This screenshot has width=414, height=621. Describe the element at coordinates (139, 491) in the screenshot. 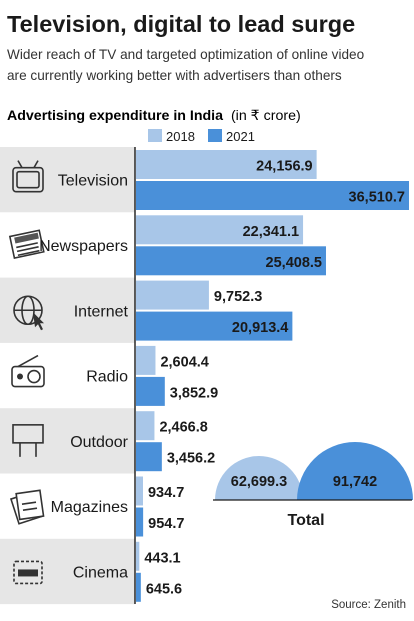

I see `bar-magazines-2018` at that location.